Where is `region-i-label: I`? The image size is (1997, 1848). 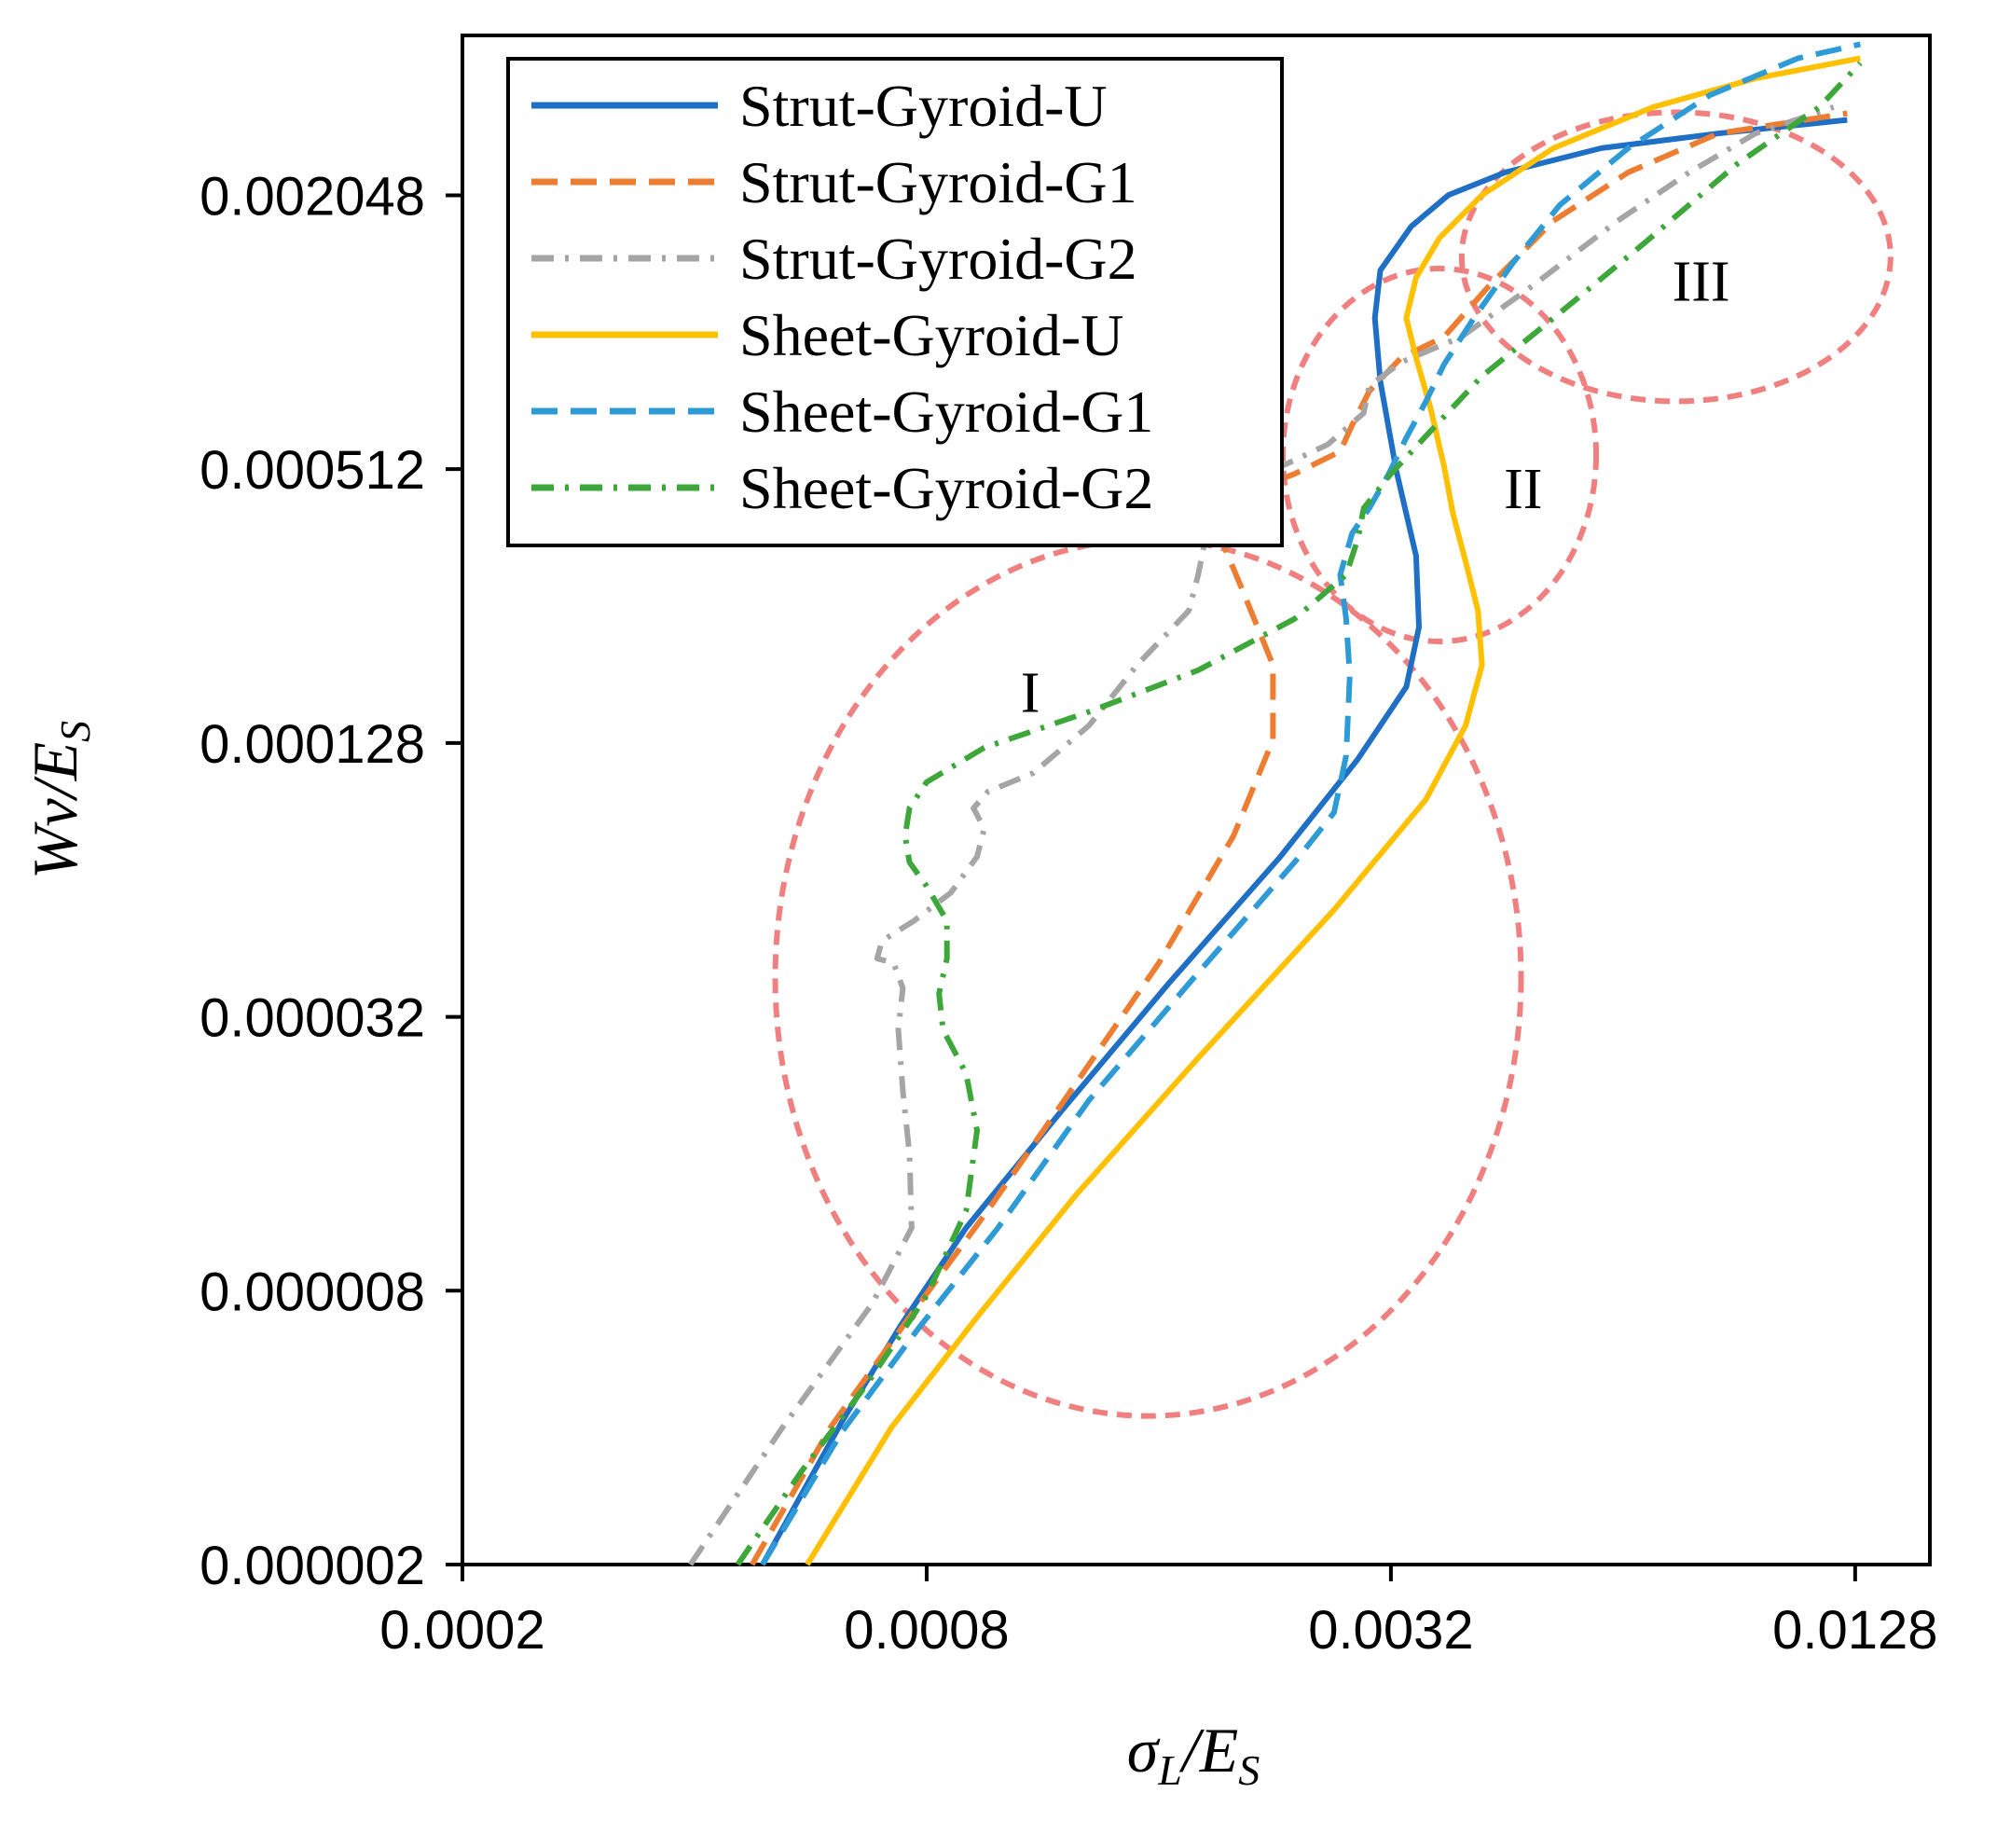
region-i-label: I is located at coordinates (1030, 692).